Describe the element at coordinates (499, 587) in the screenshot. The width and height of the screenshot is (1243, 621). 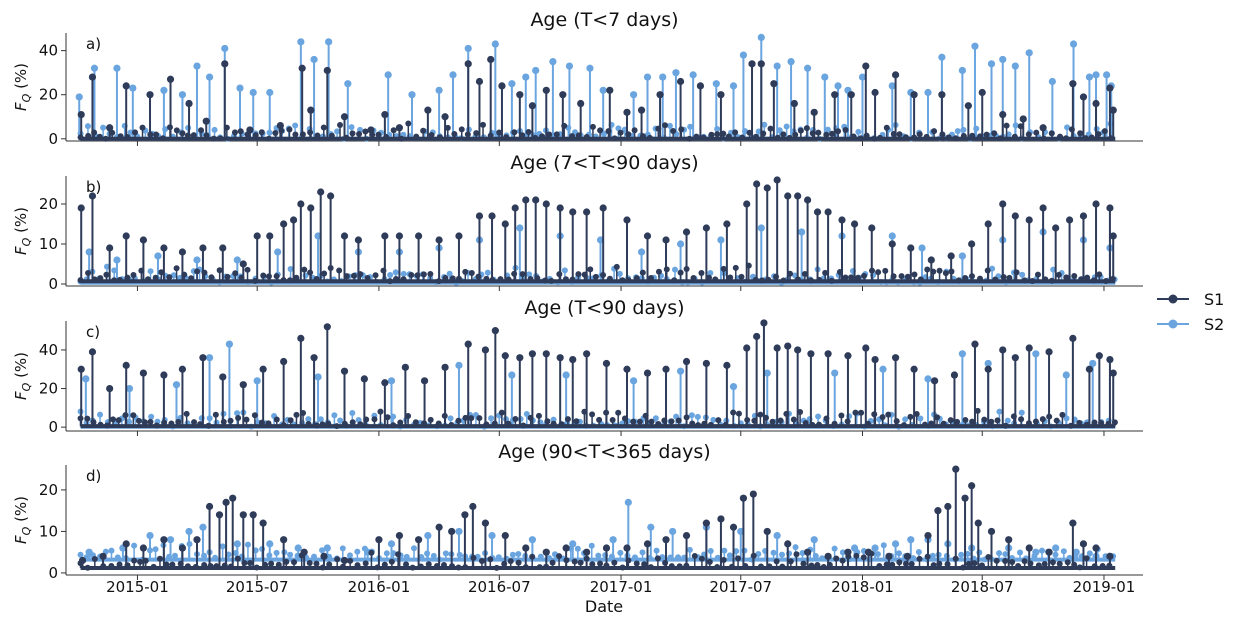
I see `x-tick-label: 2016-07` at that location.